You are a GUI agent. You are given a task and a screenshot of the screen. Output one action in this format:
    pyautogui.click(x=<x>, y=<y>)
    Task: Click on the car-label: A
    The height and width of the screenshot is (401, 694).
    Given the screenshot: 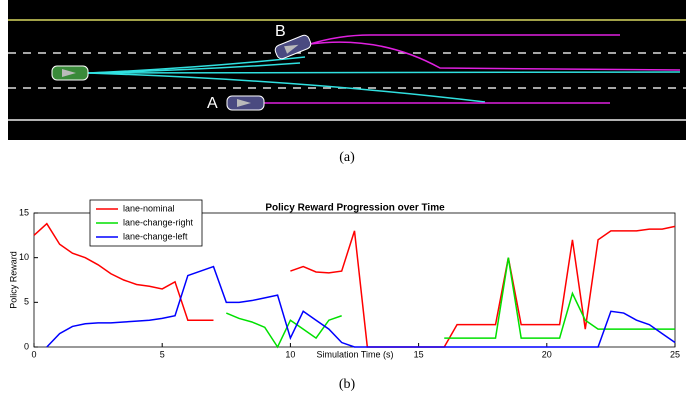 What is the action you would take?
    pyautogui.click(x=212, y=103)
    